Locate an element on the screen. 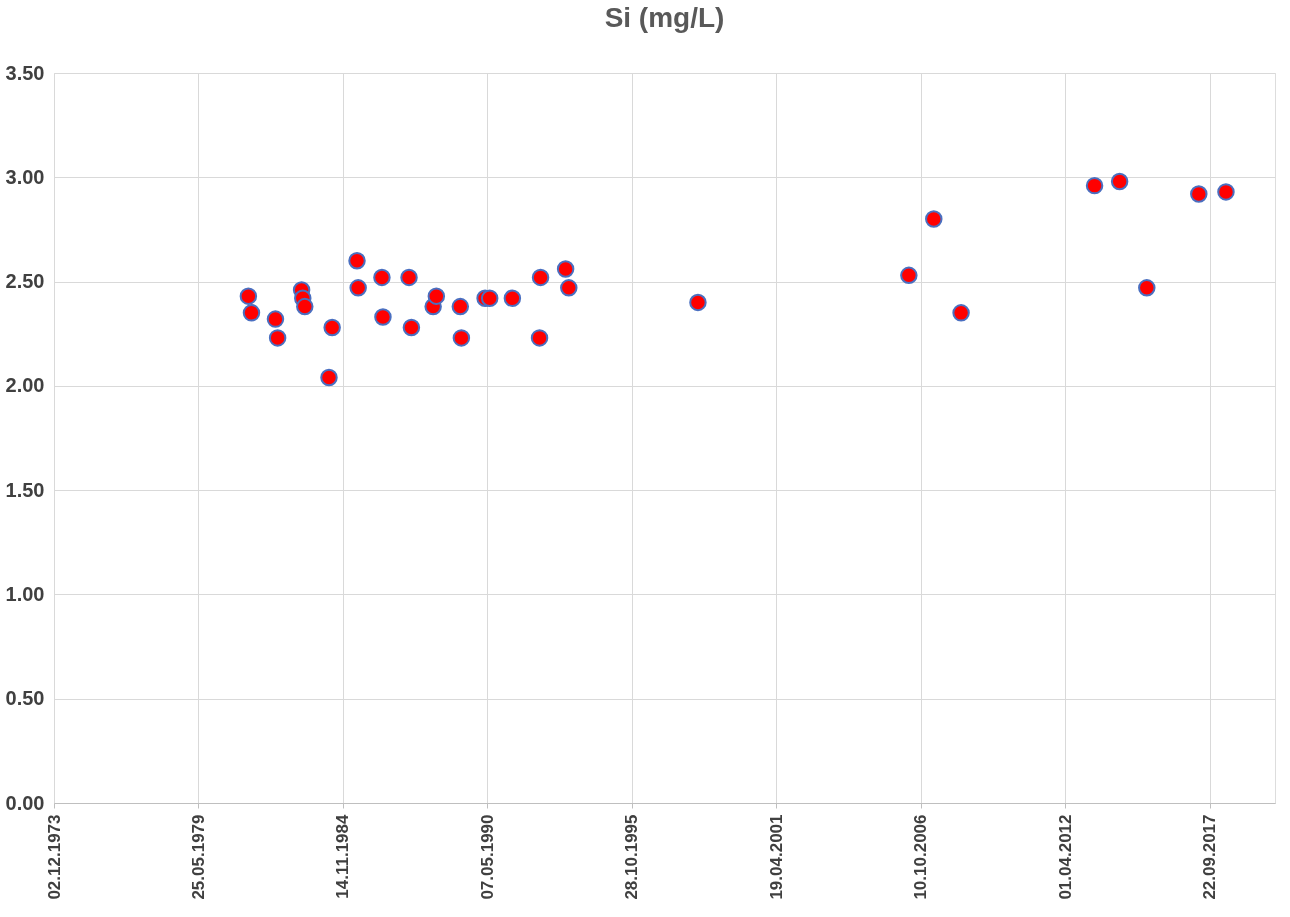  y-tick-label: 0.50 is located at coordinates (25, 698).